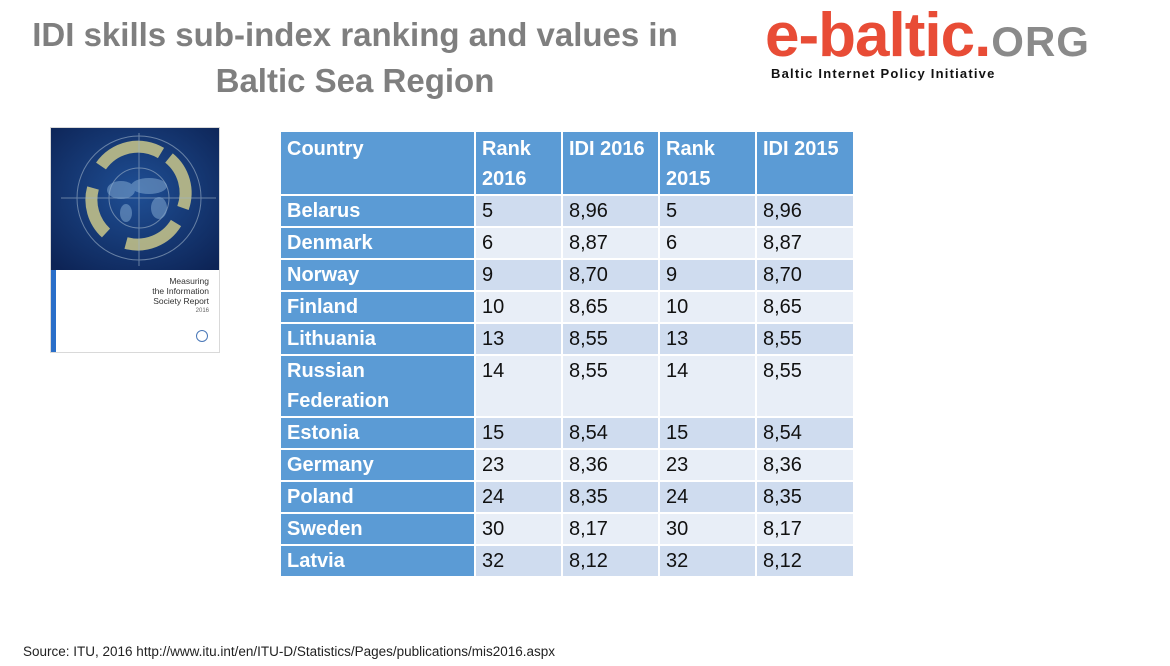 The width and height of the screenshot is (1170, 666). What do you see at coordinates (518, 386) in the screenshot?
I see `rank-2016-cell: 14` at bounding box center [518, 386].